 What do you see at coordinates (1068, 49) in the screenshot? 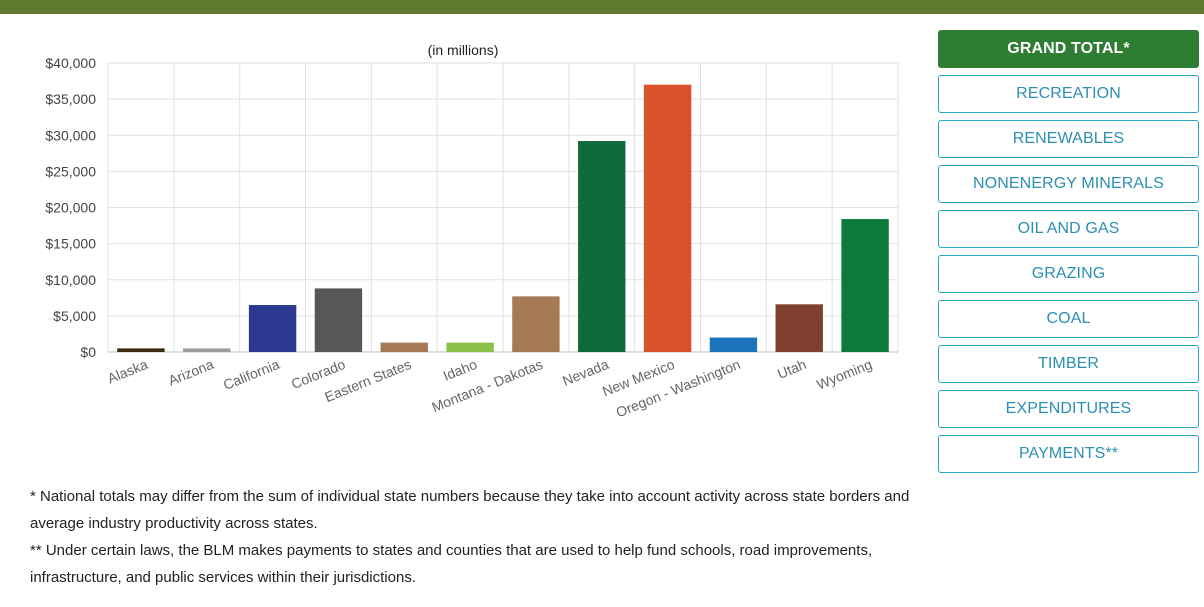
I see `grand-total-button: GRAND TOTAL*` at bounding box center [1068, 49].